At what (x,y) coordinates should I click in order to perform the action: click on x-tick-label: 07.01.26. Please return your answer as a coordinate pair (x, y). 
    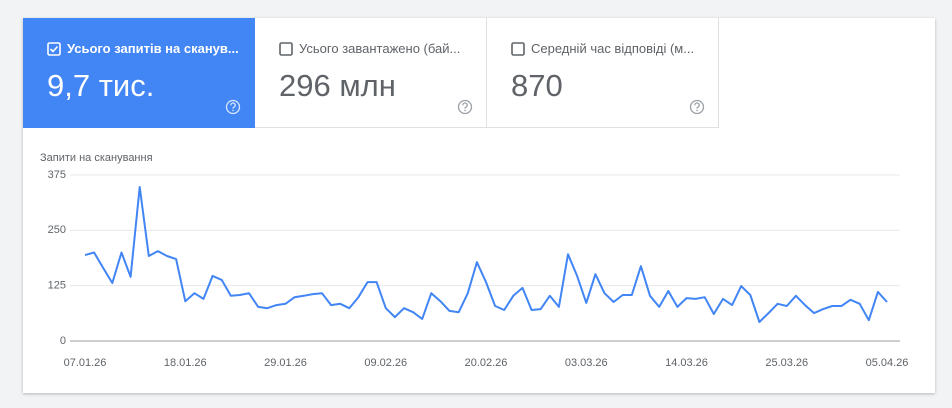
    Looking at the image, I should click on (85, 363).